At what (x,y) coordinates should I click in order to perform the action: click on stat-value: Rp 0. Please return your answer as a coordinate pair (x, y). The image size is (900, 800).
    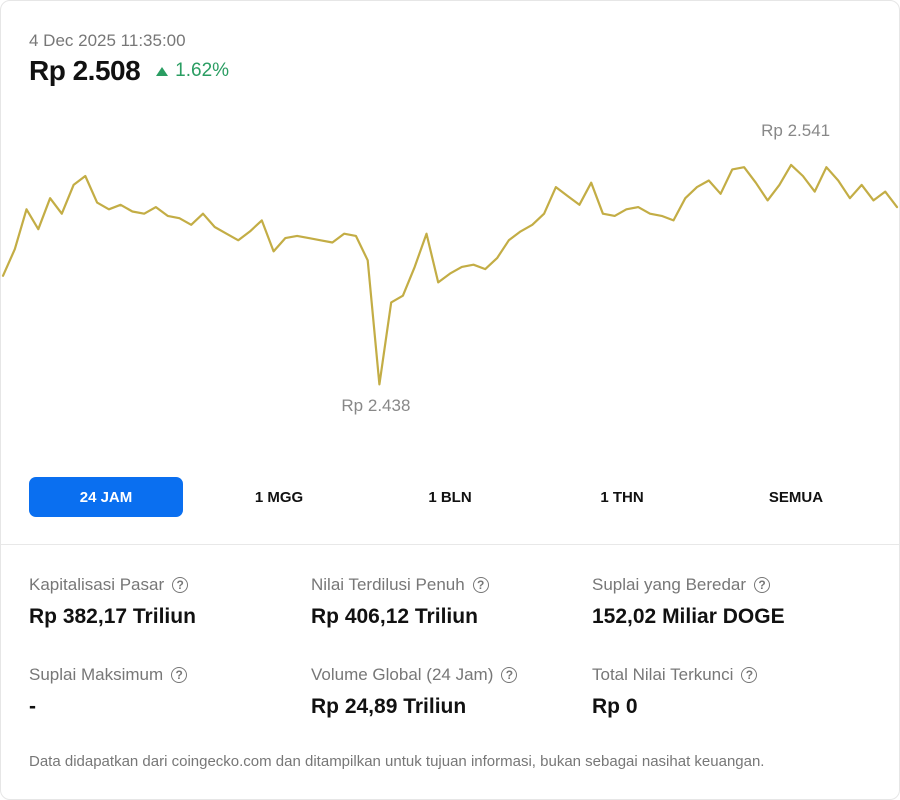
    Looking at the image, I should click on (615, 706).